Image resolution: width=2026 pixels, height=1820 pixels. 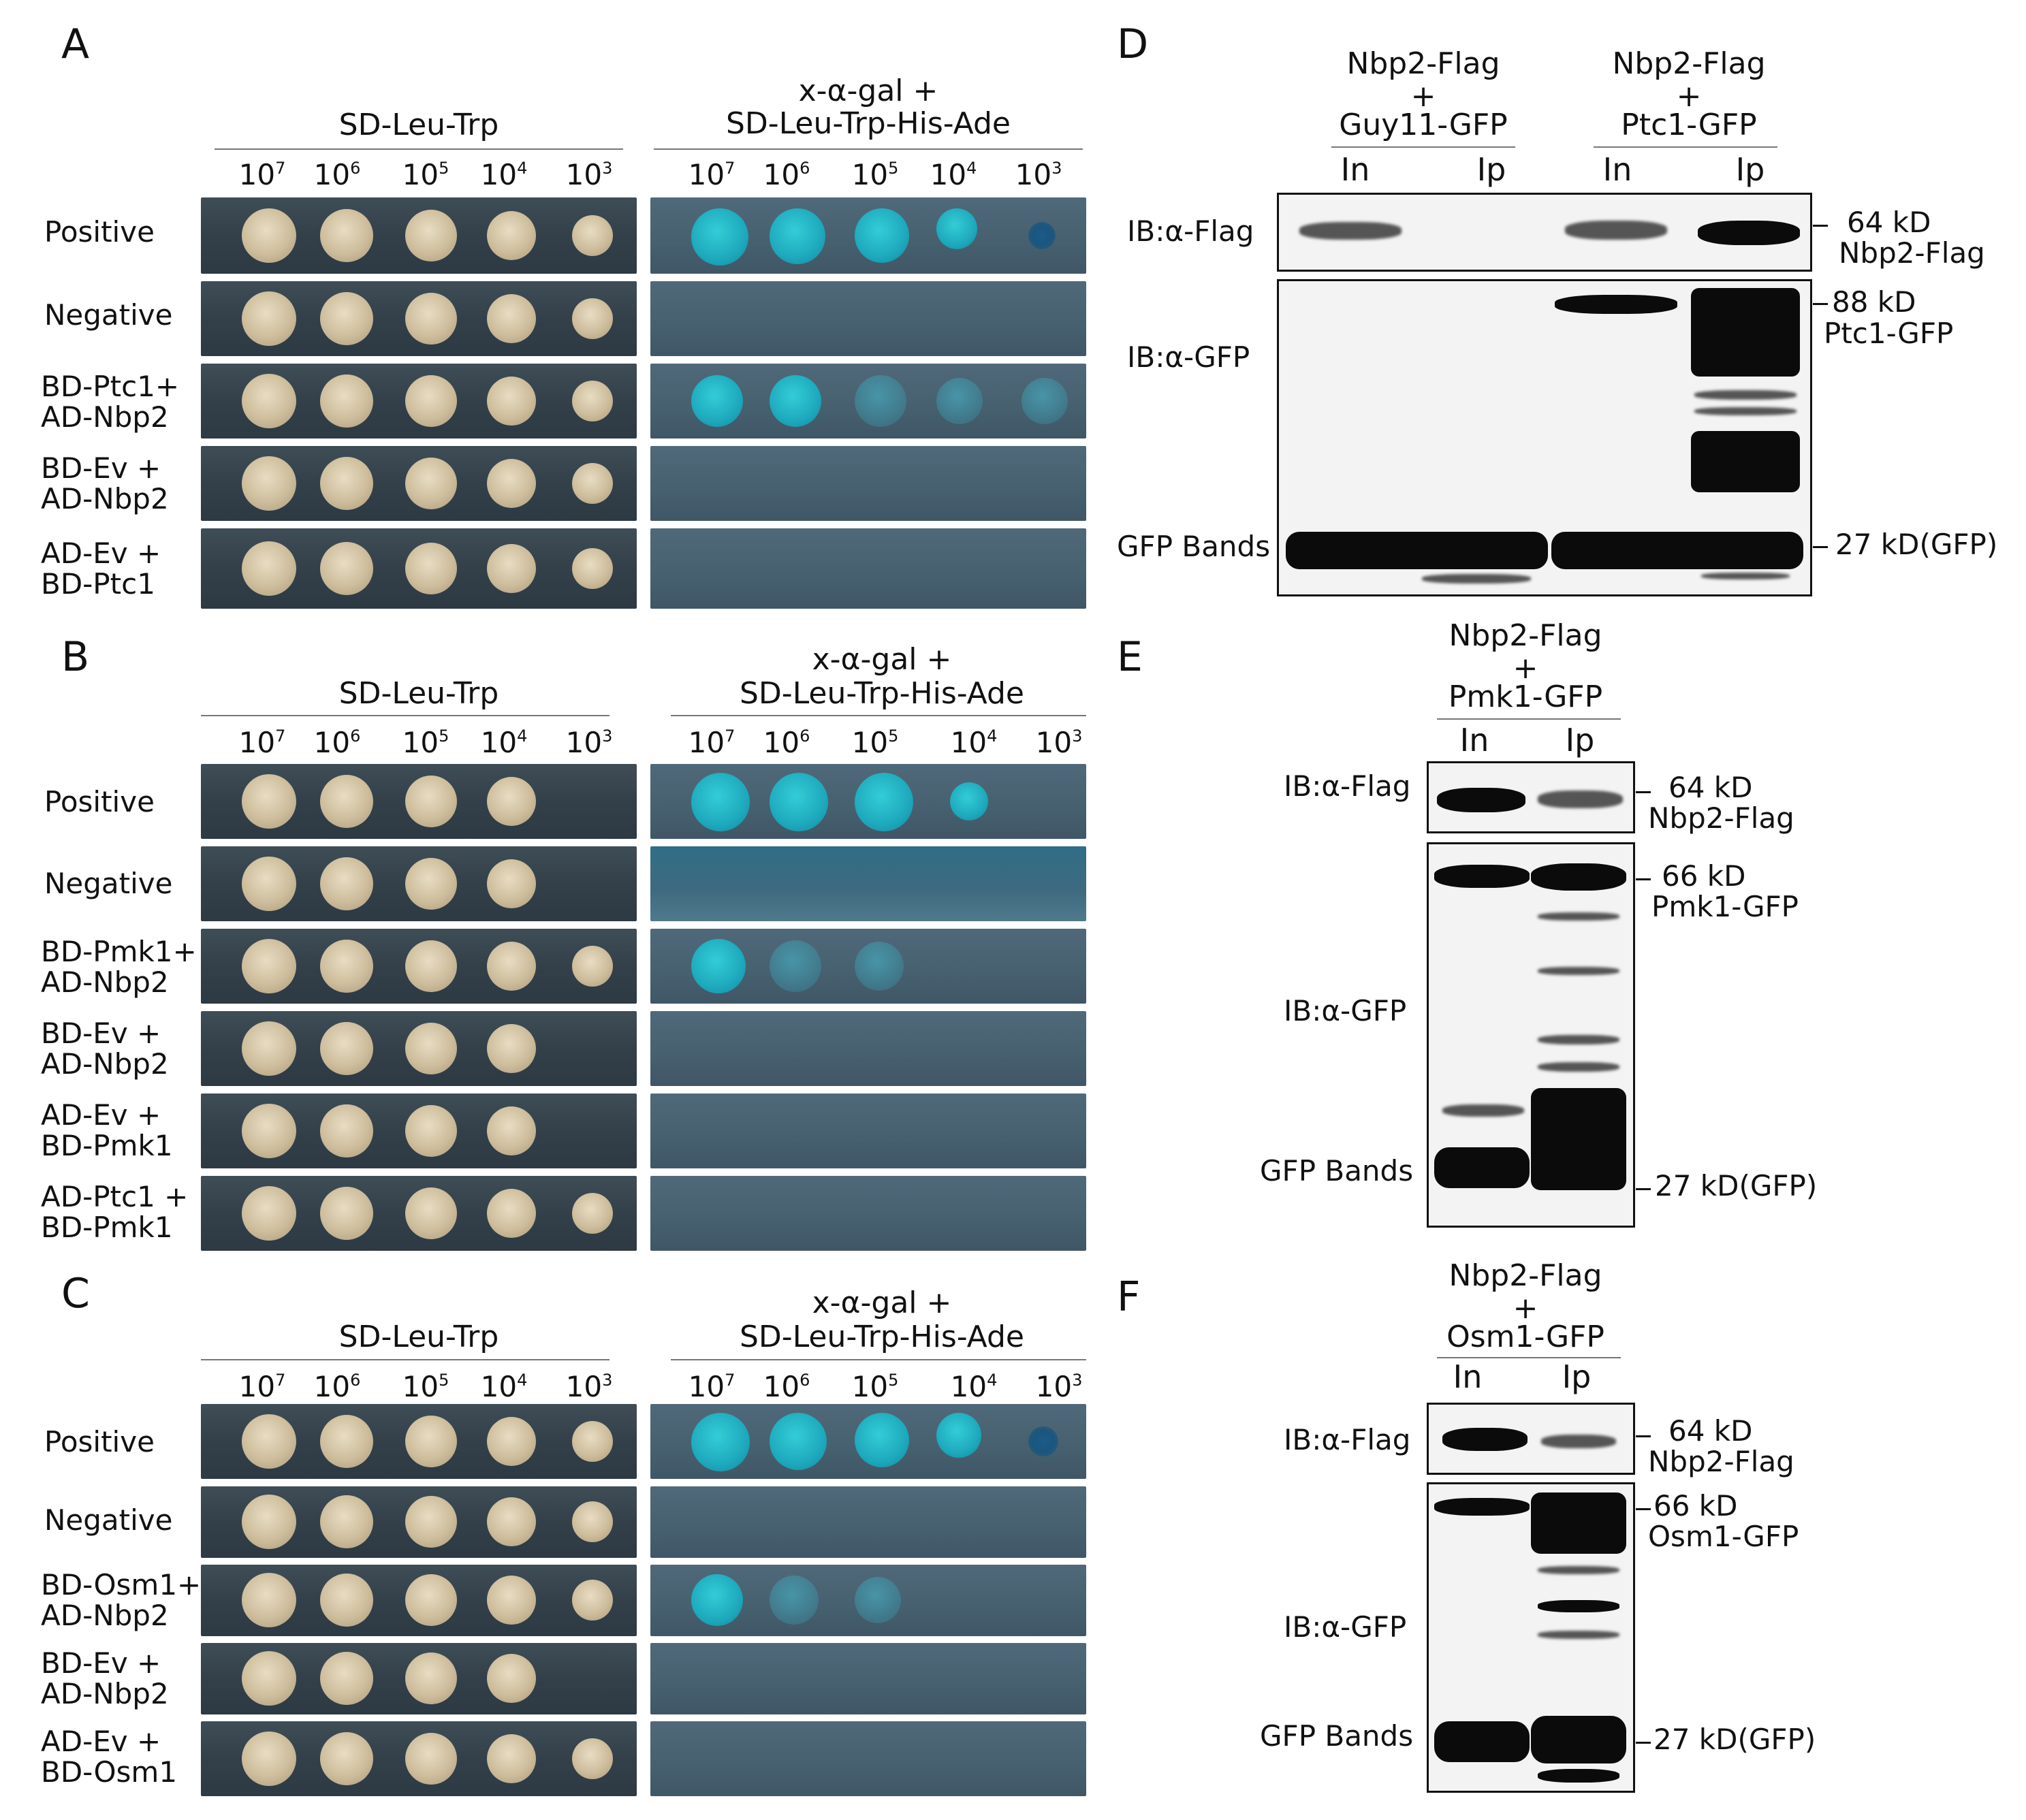 What do you see at coordinates (868, 1048) in the screenshot?
I see `plate-row` at bounding box center [868, 1048].